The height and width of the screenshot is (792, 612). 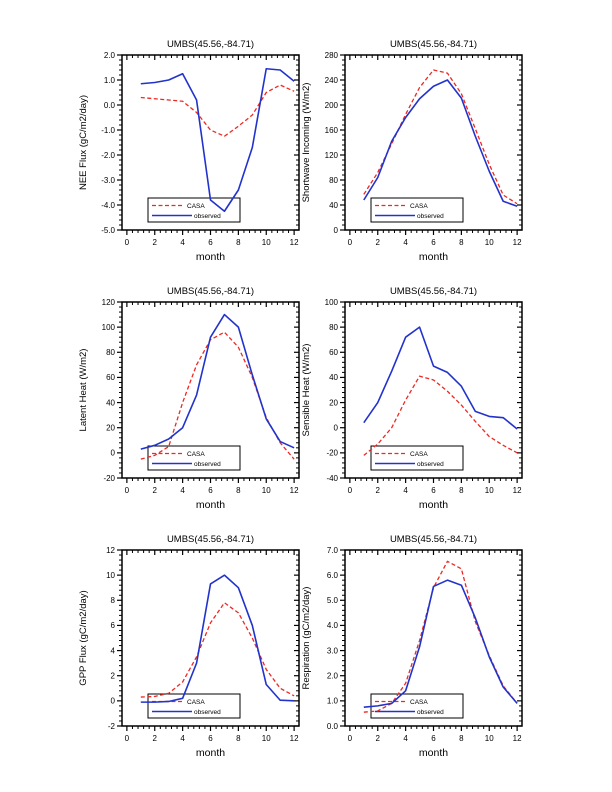 What do you see at coordinates (332, 453) in the screenshot?
I see `y-tick-label: -20` at bounding box center [332, 453].